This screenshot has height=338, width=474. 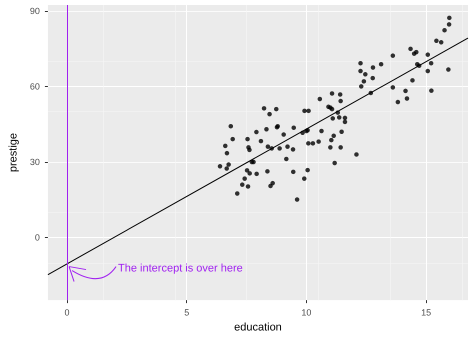 What do you see at coordinates (35, 86) in the screenshot?
I see `y-tick-label: 60` at bounding box center [35, 86].